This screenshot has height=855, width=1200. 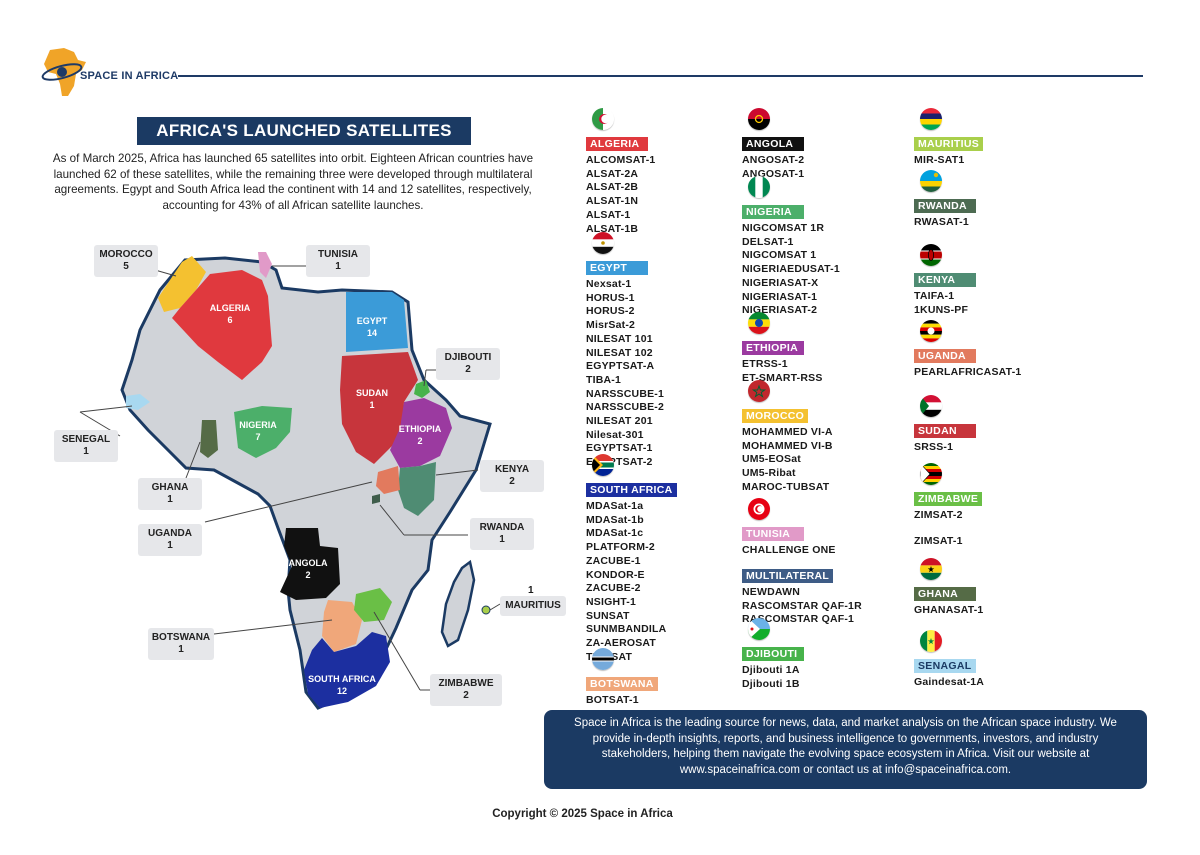 What do you see at coordinates (372, 333) in the screenshot?
I see `map-count-egypt: 14` at bounding box center [372, 333].